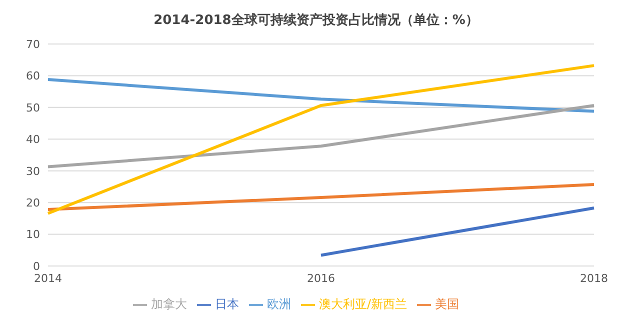  Describe the element at coordinates (594, 278) in the screenshot. I see `x-tick-label: 2018` at that location.